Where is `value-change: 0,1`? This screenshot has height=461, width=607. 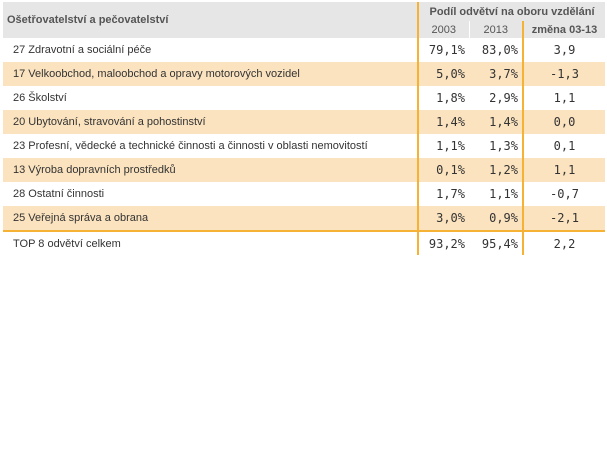
value-change: 0,1 is located at coordinates (564, 146).